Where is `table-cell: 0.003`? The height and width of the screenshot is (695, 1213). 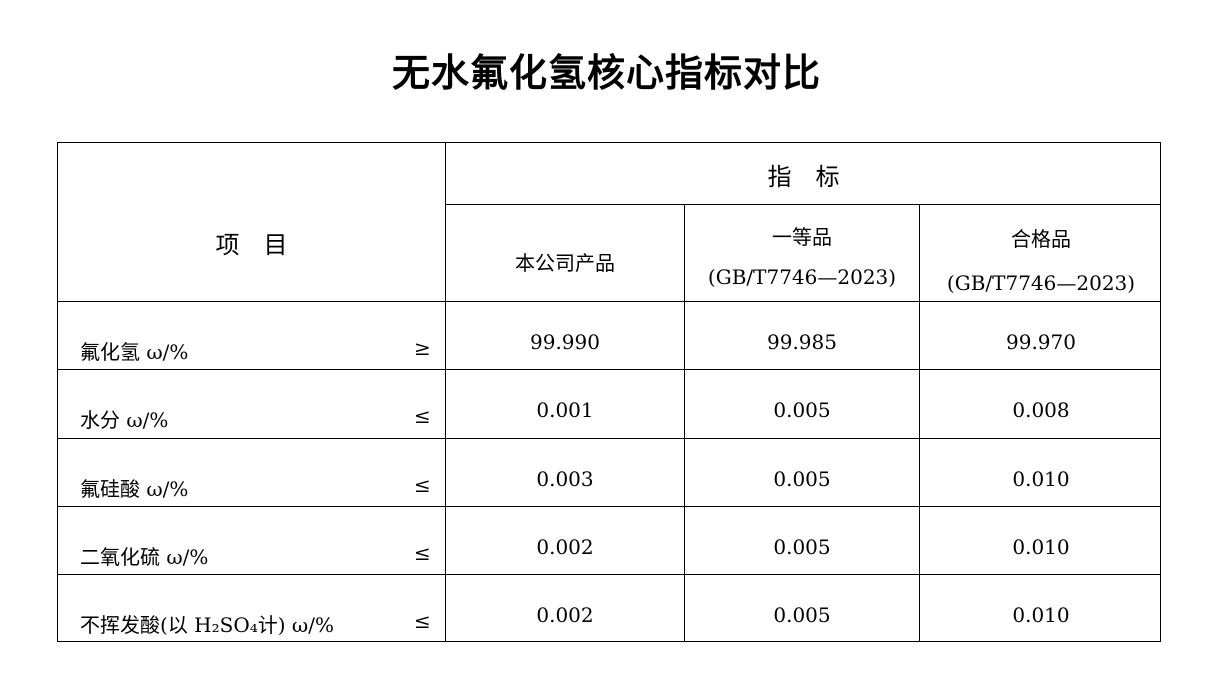
table-cell: 0.003 is located at coordinates (565, 479).